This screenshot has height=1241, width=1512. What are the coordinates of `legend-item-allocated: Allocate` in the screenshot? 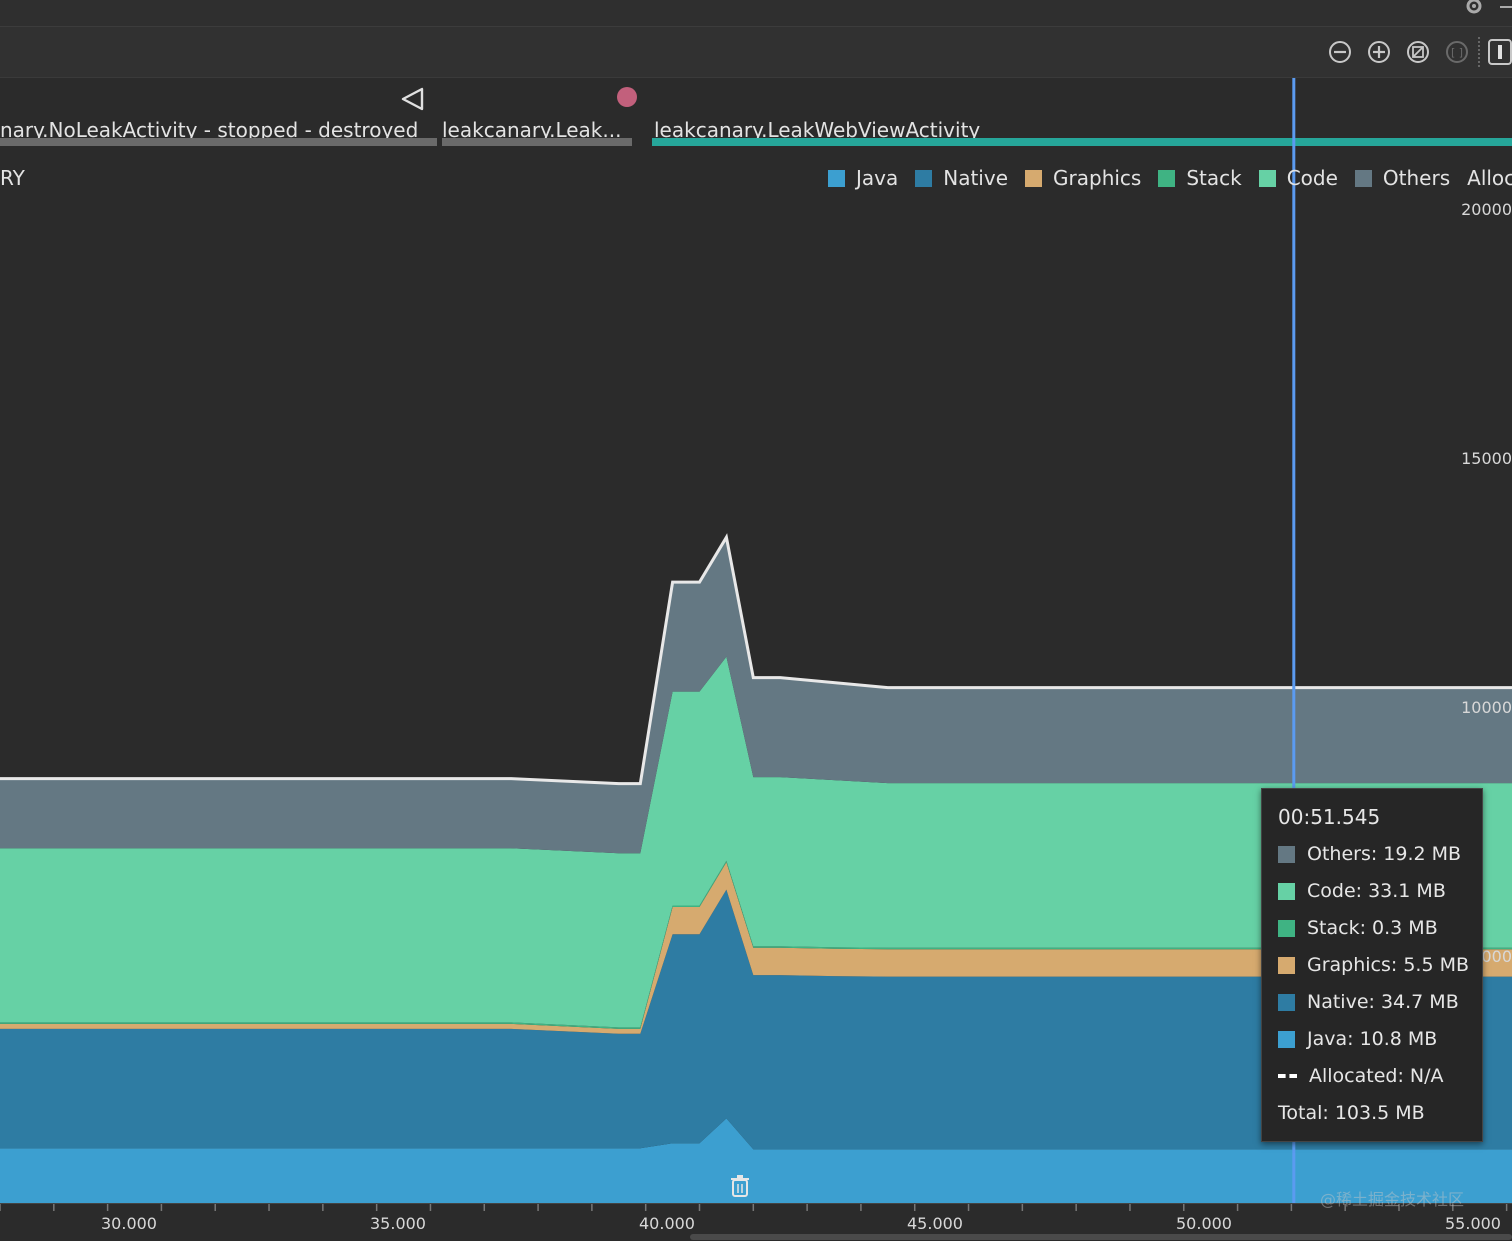 It's located at (1489, 178).